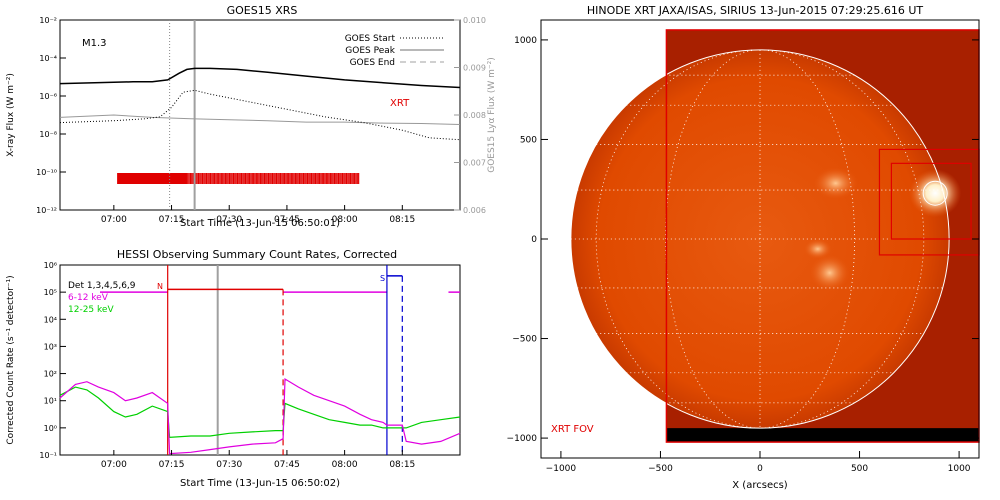  I want to click on xrt-x-tick-label: 1000, so click(959, 469).